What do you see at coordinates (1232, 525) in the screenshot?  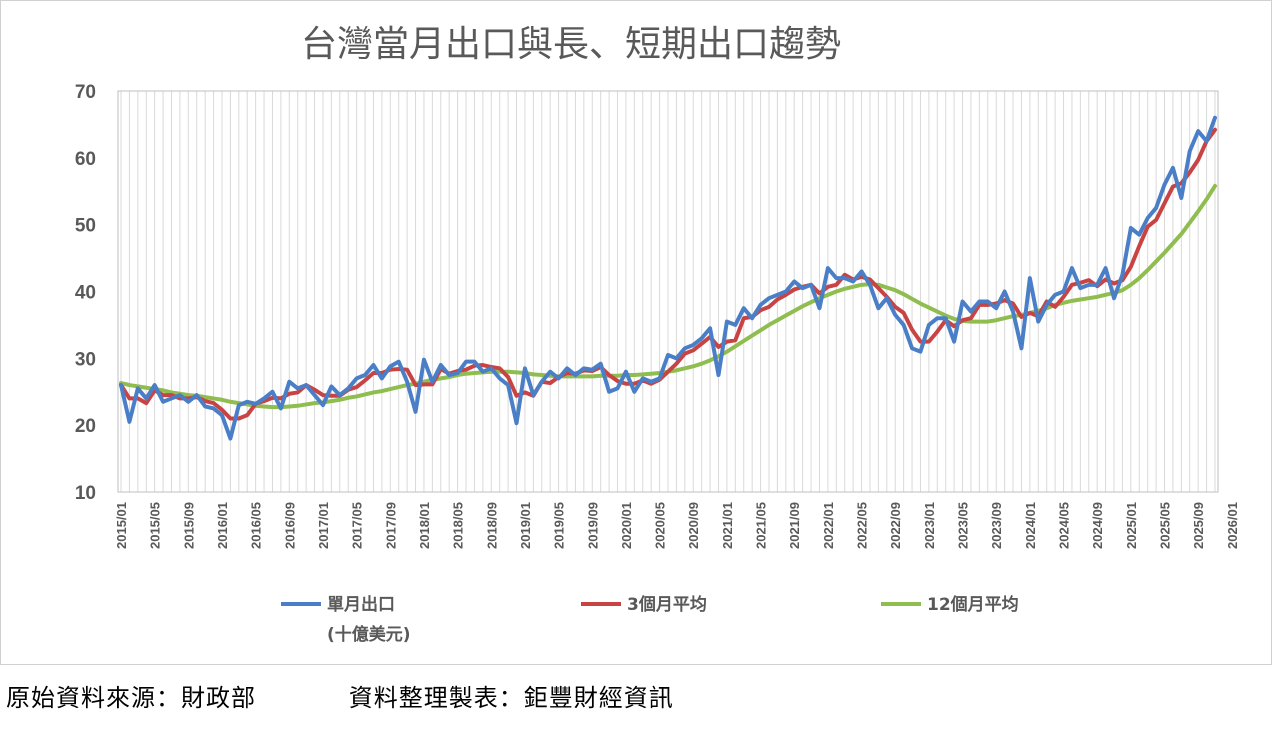 I see `x-tick-label: 2026/01` at bounding box center [1232, 525].